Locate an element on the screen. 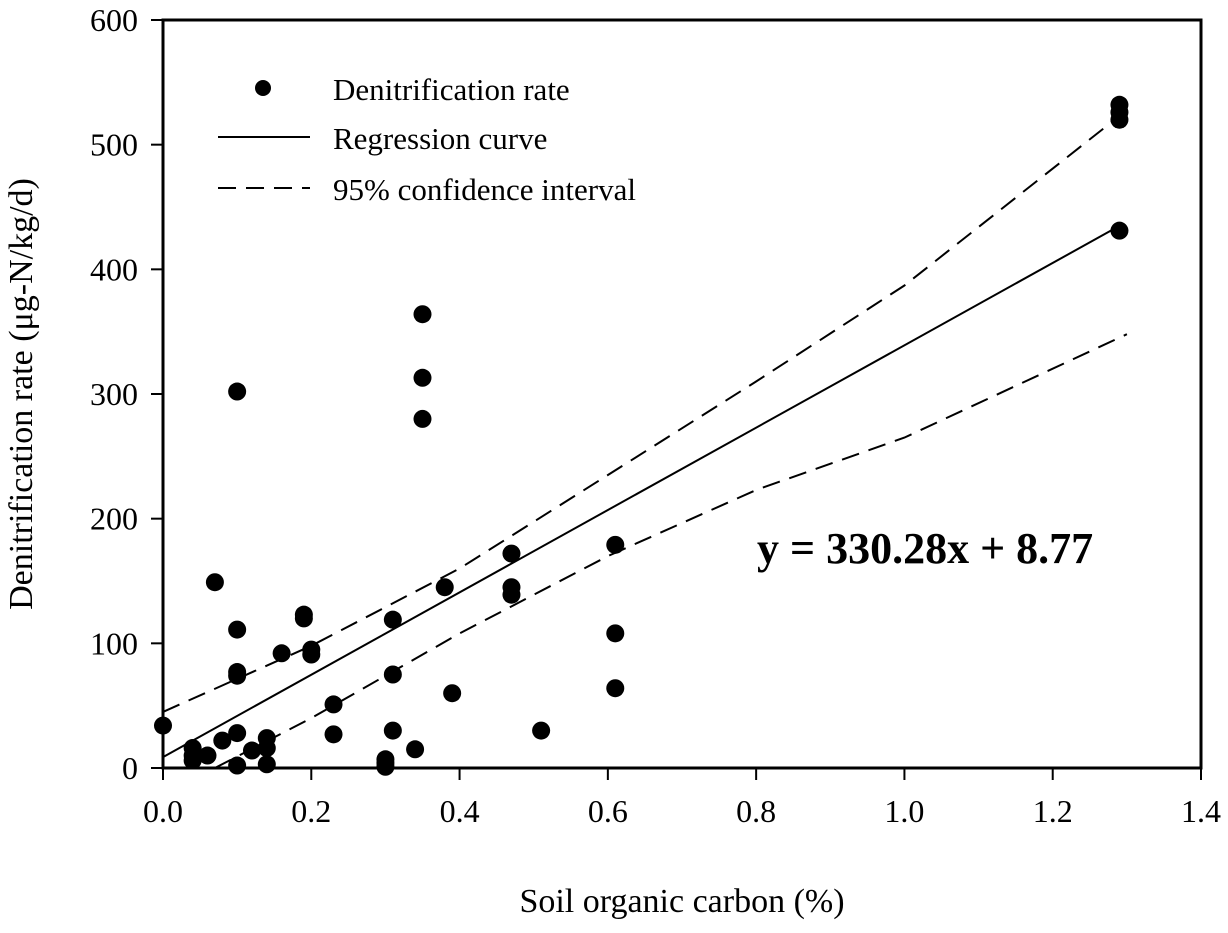  regression-equation: y = 330.28x + 8.77 is located at coordinates (925, 548).